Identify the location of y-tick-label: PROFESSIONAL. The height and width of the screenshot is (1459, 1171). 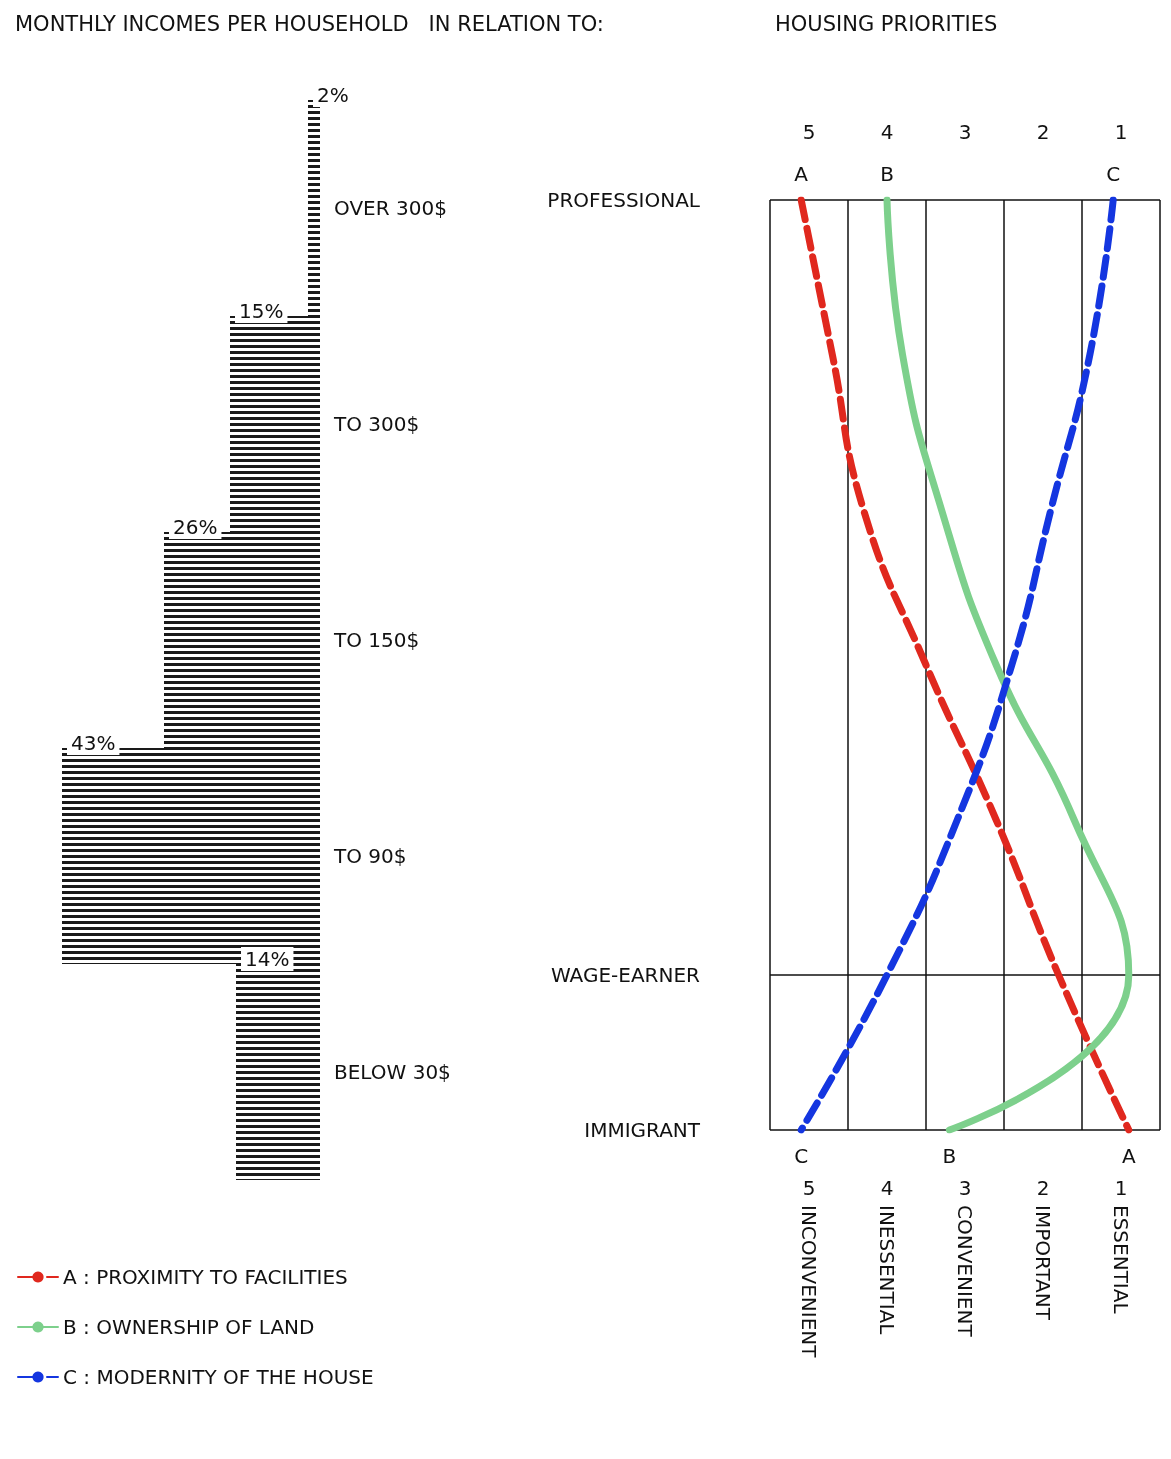
(624, 200).